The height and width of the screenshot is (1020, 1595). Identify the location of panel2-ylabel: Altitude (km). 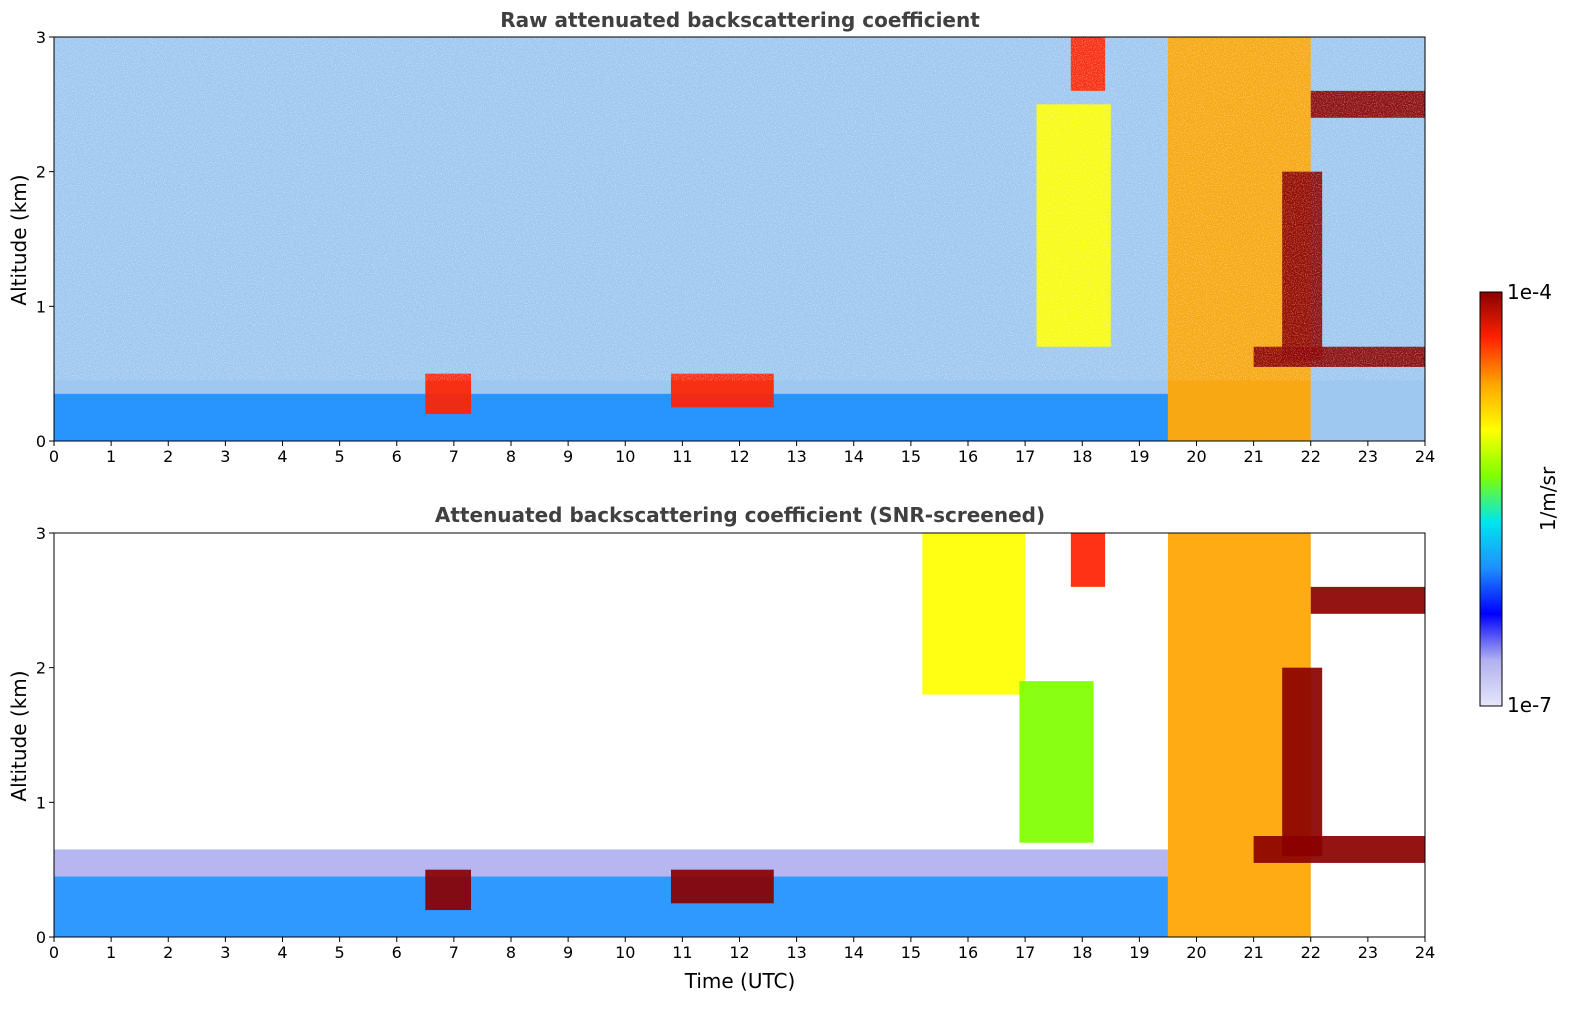
(19, 735).